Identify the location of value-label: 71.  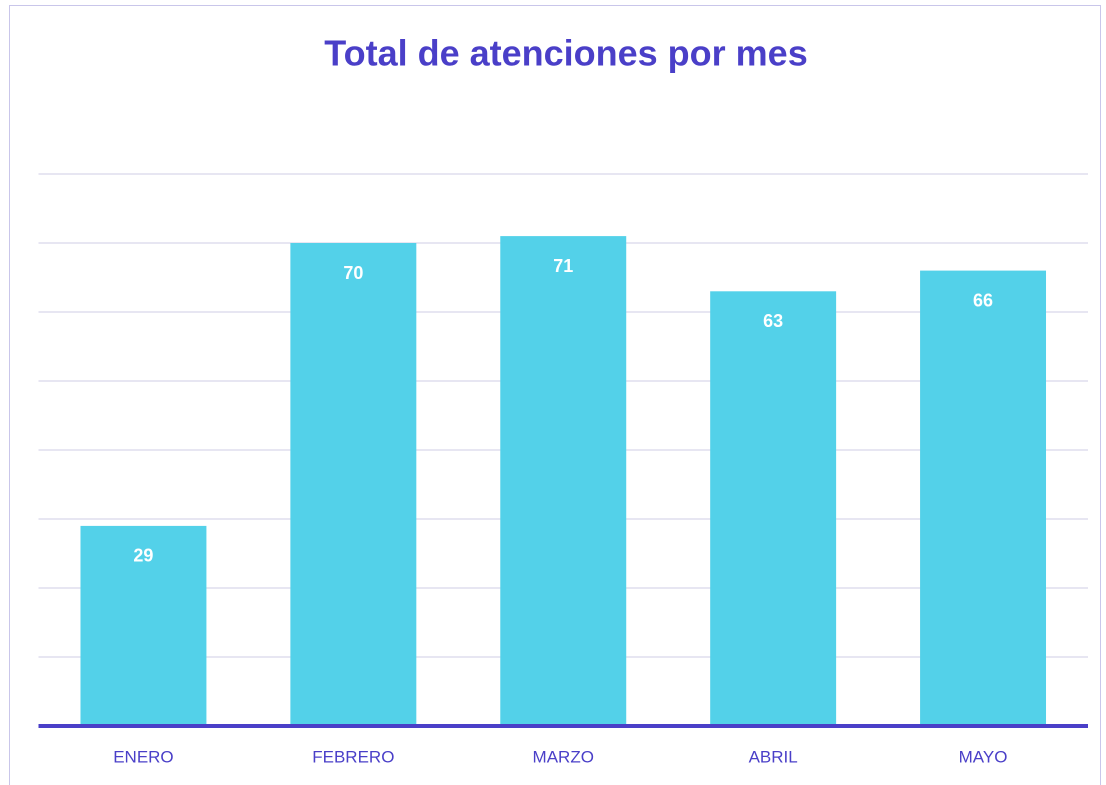
(563, 266).